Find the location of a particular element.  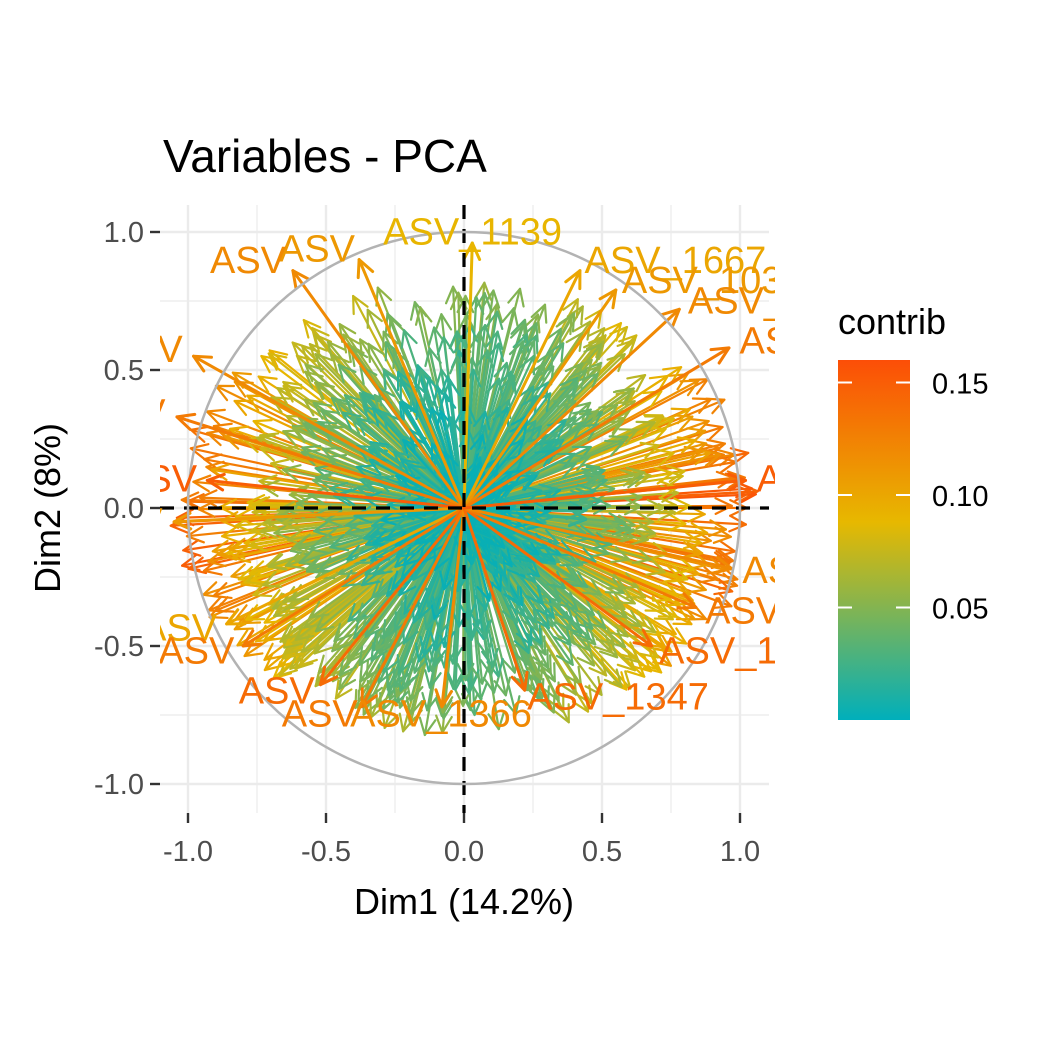

legend-title: contrib is located at coordinates (892, 321).